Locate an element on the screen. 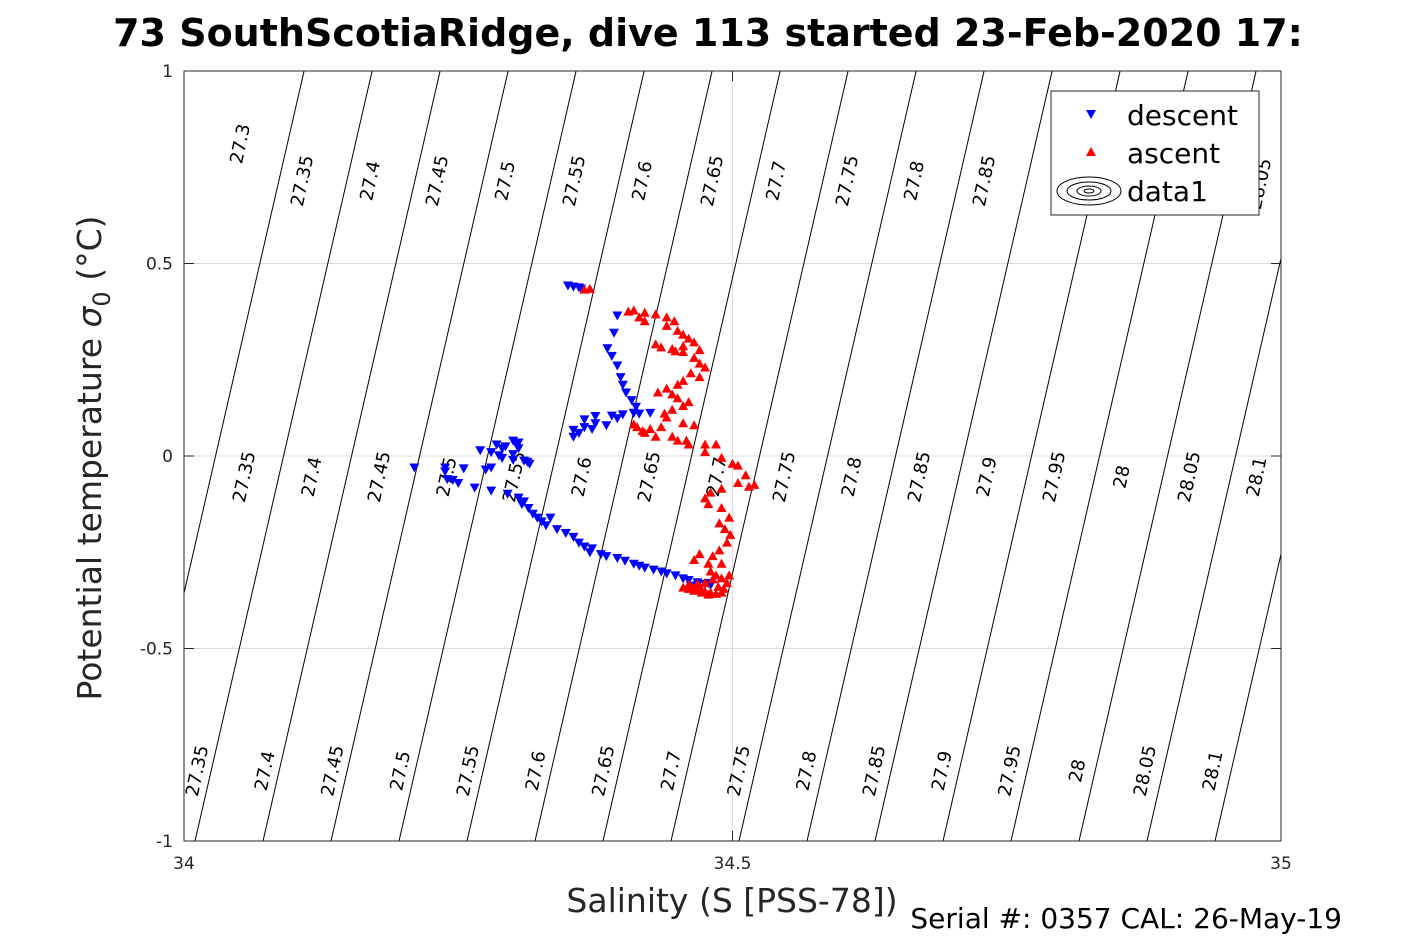  legend-ascent-marker is located at coordinates (1091, 151).